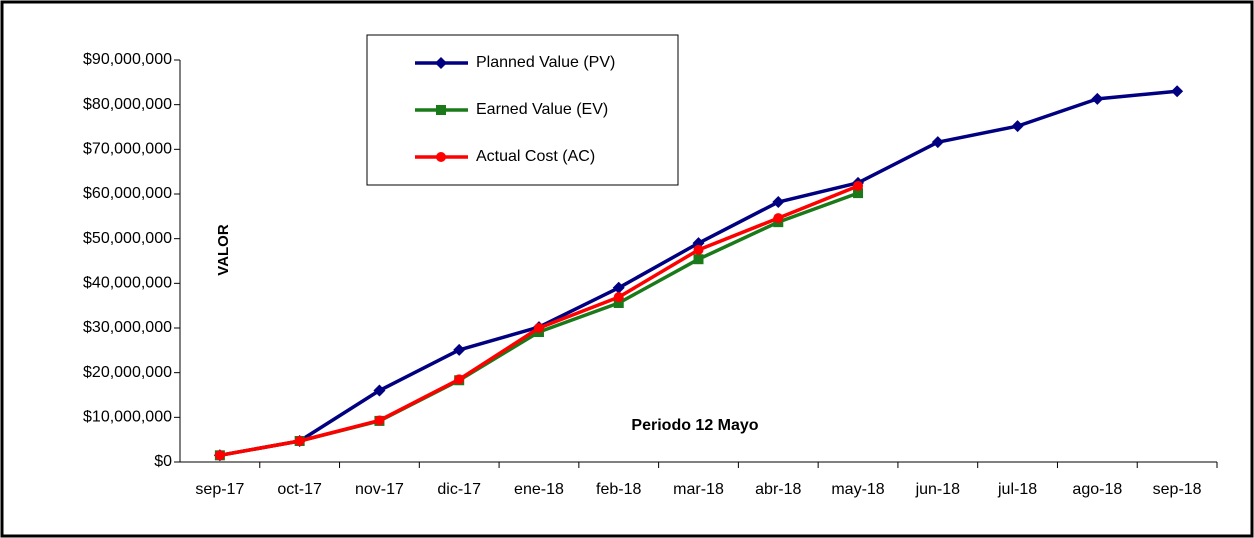 This screenshot has width=1254, height=538. Describe the element at coordinates (127, 372) in the screenshot. I see `y-tick-label: $20,000,000` at that location.